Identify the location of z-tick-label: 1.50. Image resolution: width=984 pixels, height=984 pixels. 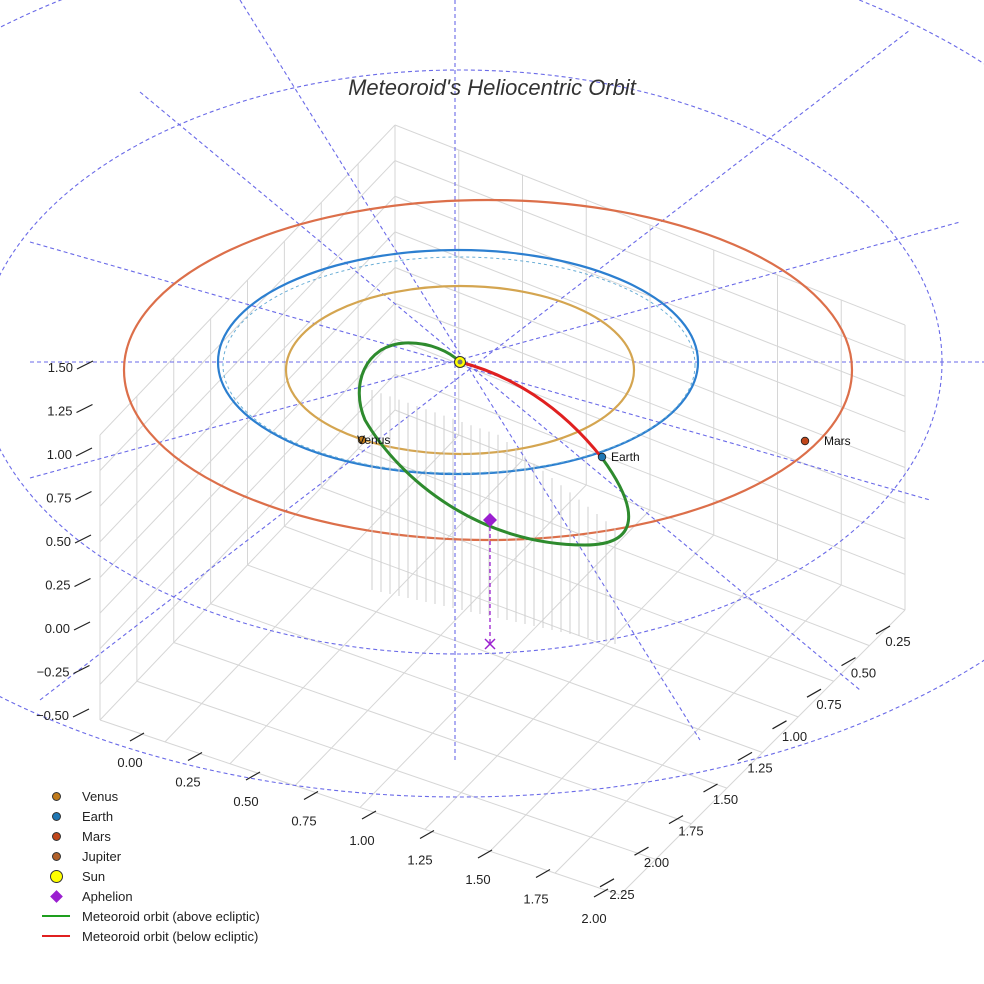
(60, 367).